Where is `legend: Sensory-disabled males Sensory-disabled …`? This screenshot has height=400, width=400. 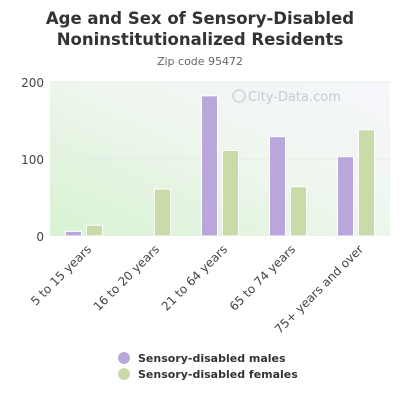
legend: Sensory-disabled males Sensory-disabled … is located at coordinates (208, 366).